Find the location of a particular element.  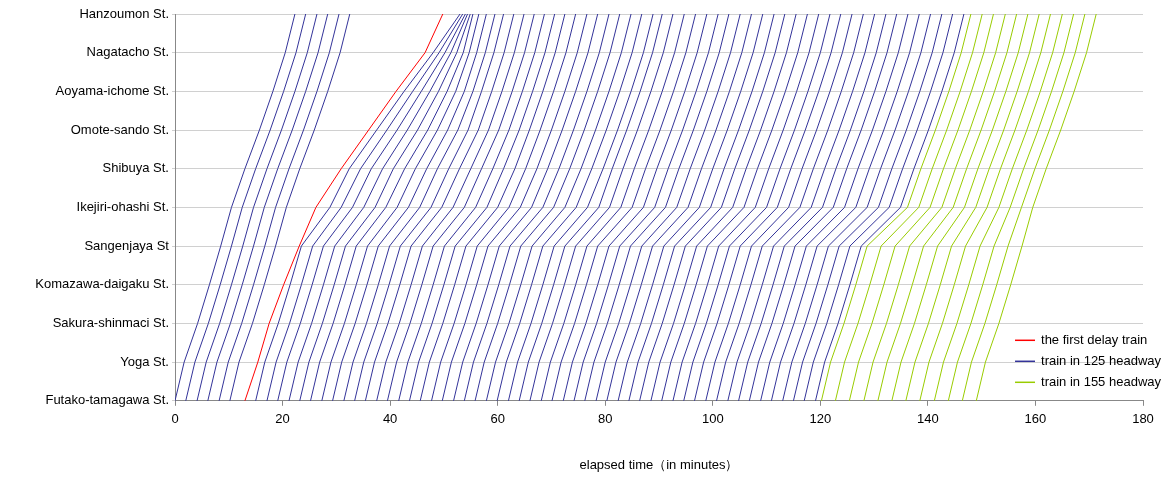

x-tick-label: 100 is located at coordinates (712, 419).